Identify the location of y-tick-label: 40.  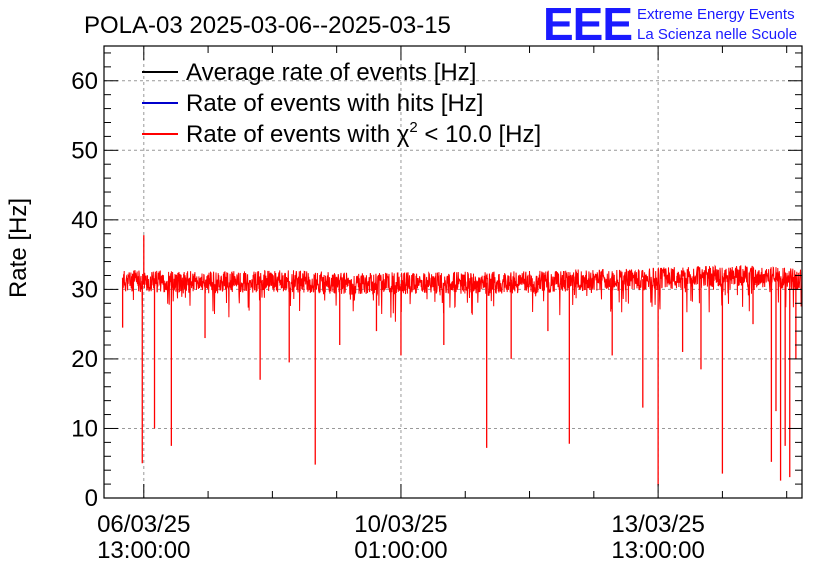
(84, 220).